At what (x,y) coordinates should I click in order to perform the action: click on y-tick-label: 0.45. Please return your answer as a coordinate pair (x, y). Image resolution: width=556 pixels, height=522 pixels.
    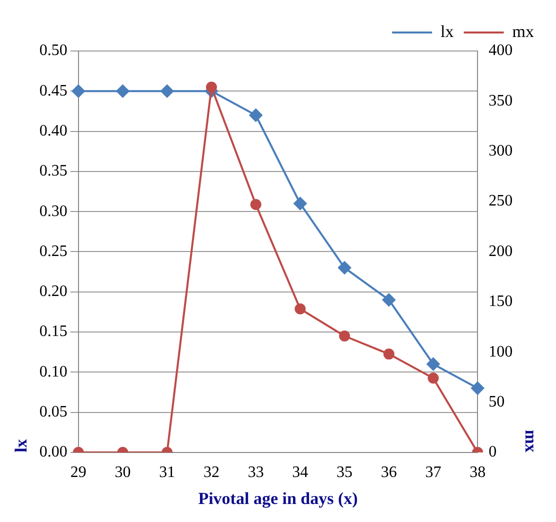
    Looking at the image, I should click on (53, 91).